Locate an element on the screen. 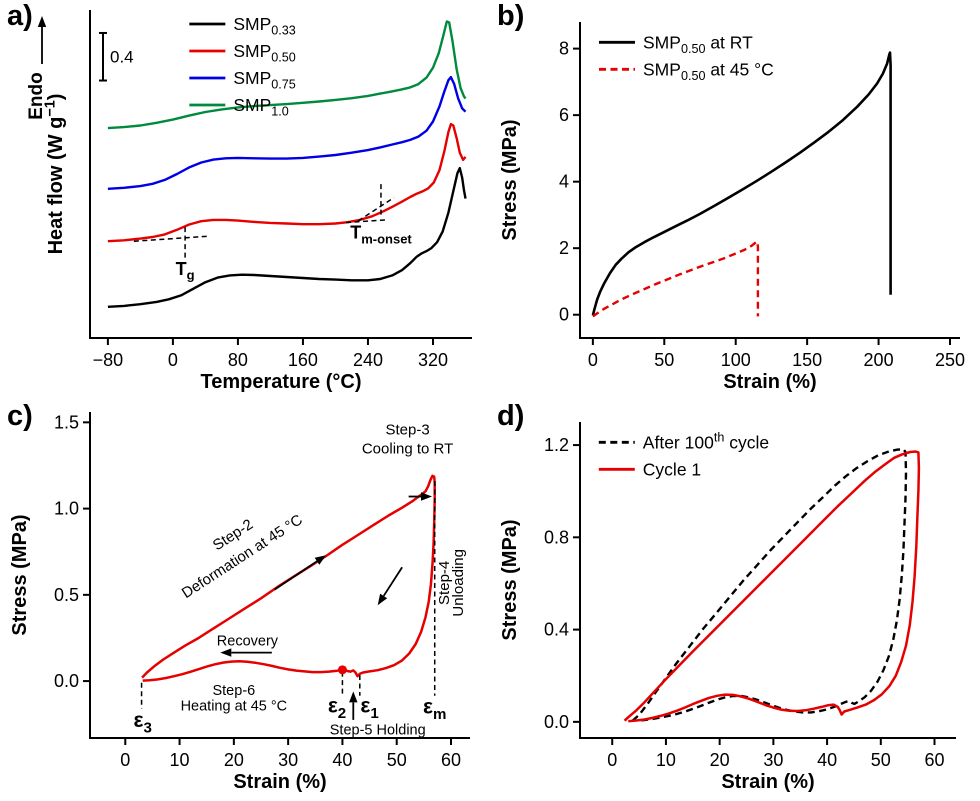 The image size is (980, 801). svg-text: SMP0.33 is located at coordinates (264, 26).